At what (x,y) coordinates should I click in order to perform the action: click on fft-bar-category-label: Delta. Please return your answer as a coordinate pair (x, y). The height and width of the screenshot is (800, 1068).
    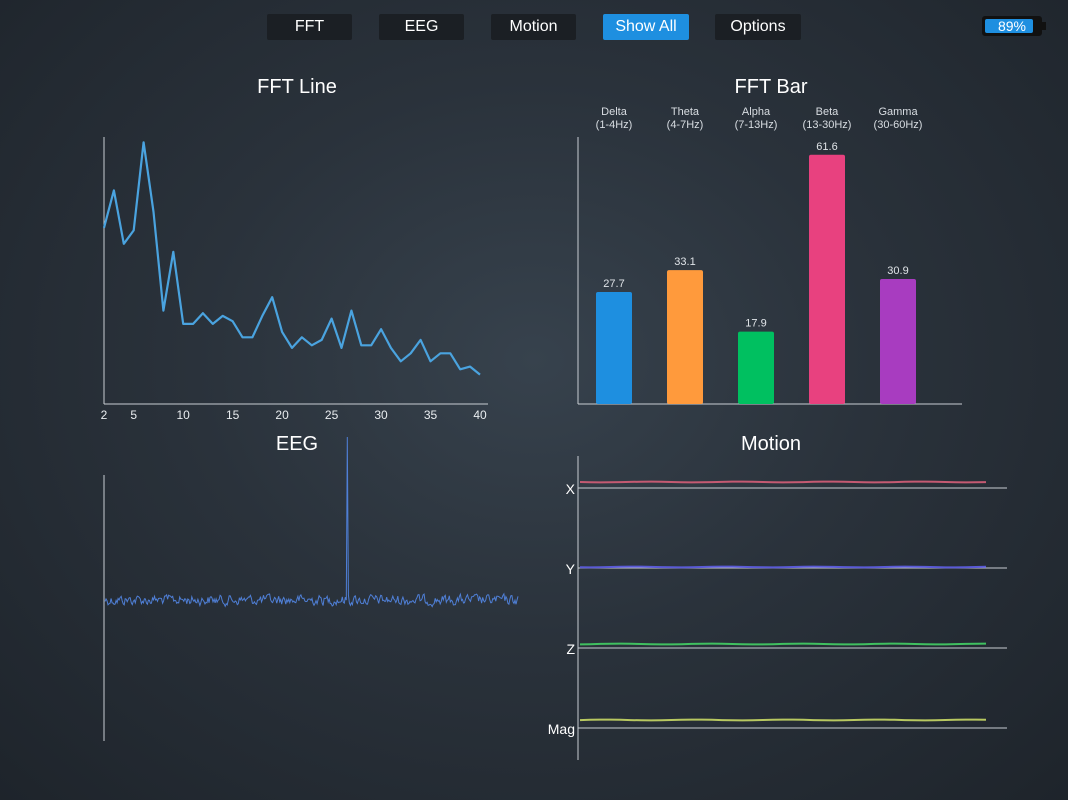
    Looking at the image, I should click on (614, 112).